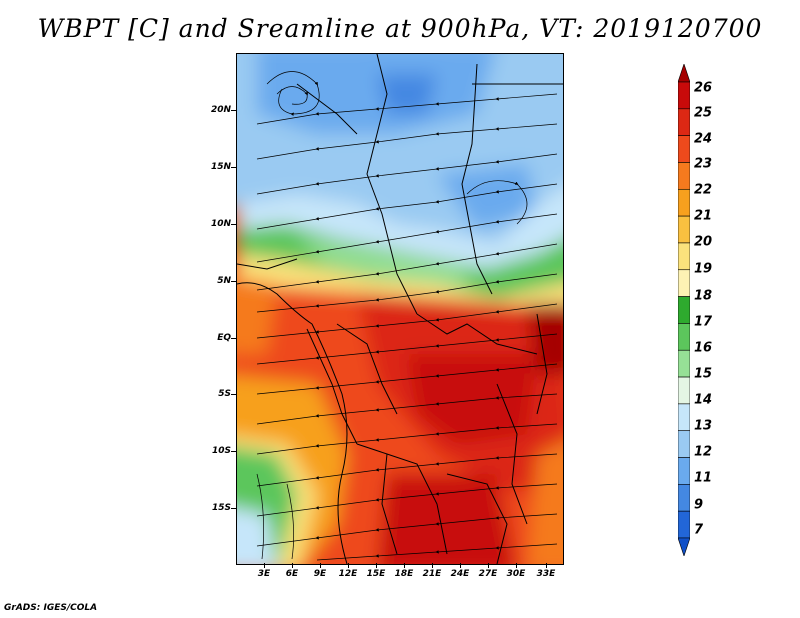 This screenshot has height=618, width=800. I want to click on x-axis-label-21e: 21E, so click(432, 574).